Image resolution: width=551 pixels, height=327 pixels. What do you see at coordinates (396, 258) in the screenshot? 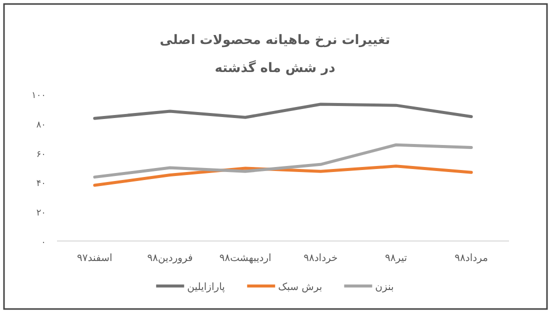
I see `x-tick-label: تیر۹۸` at bounding box center [396, 258].